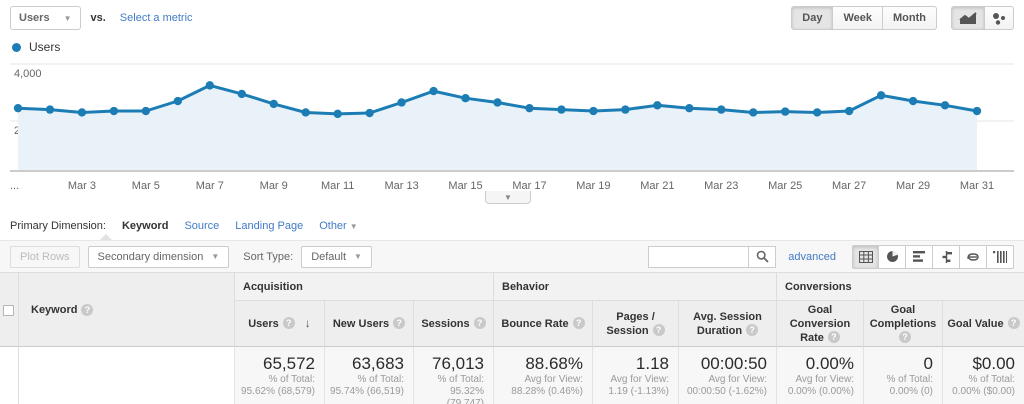  I want to click on x-axis-label: Mar 13, so click(401, 186).